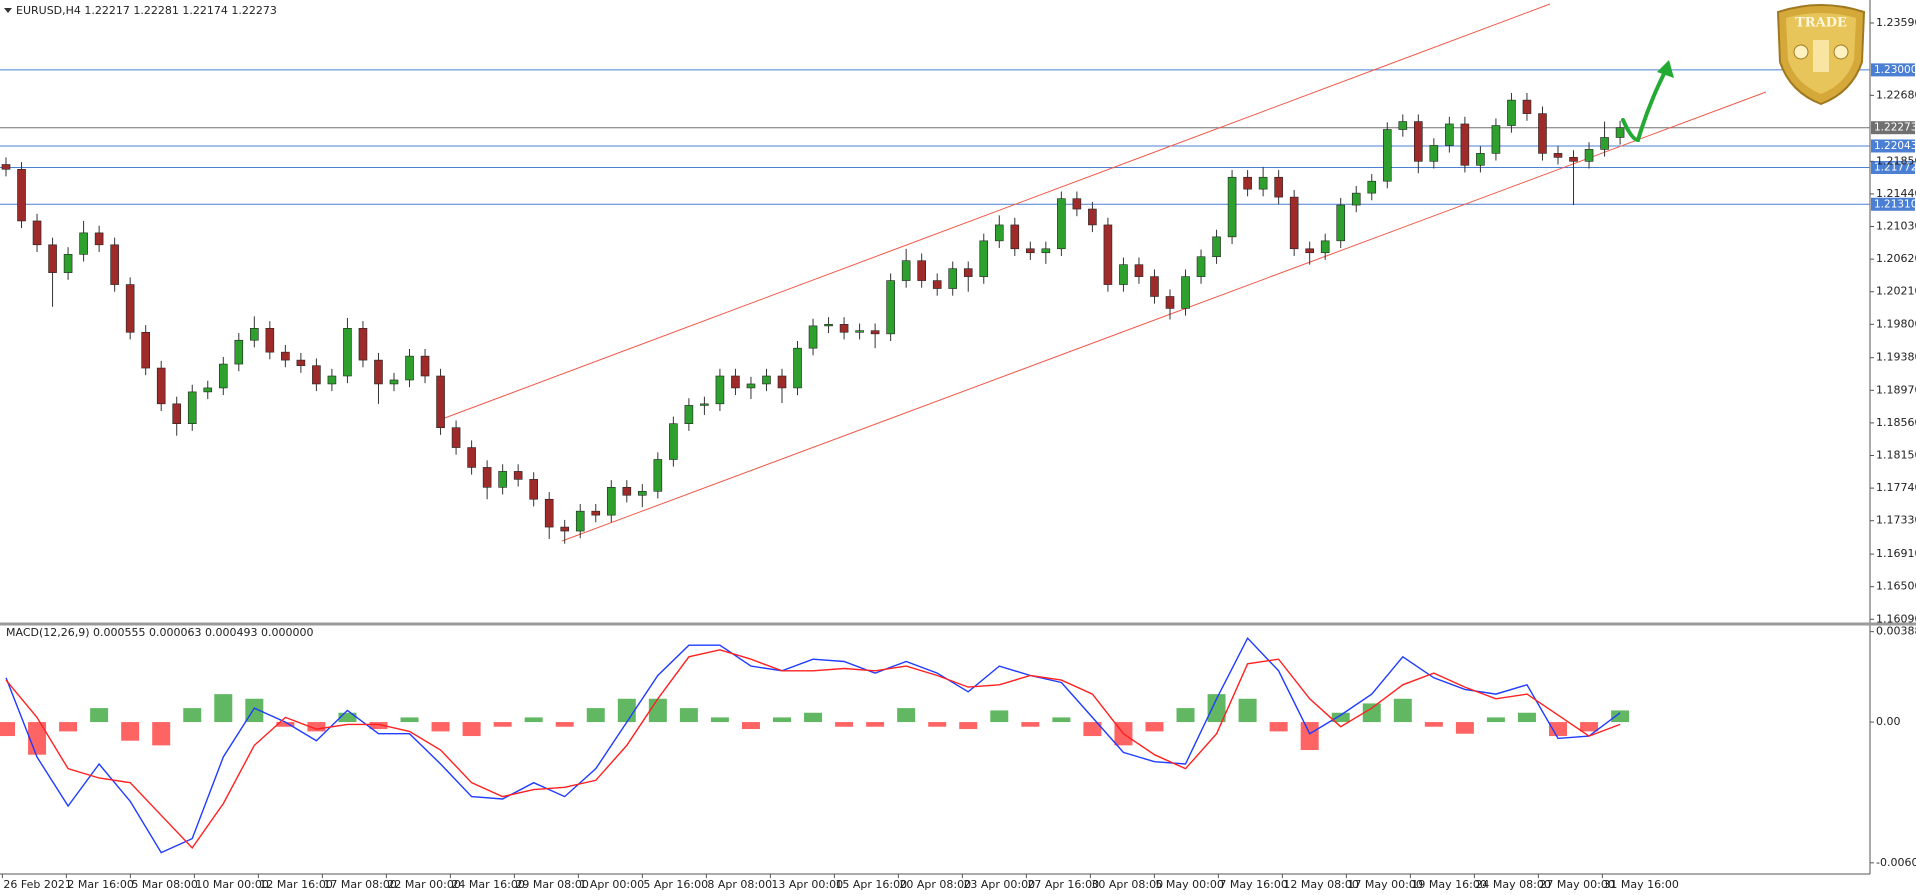  Describe the element at coordinates (1896, 291) in the screenshot. I see `y-tick-label: 1.20210` at that location.